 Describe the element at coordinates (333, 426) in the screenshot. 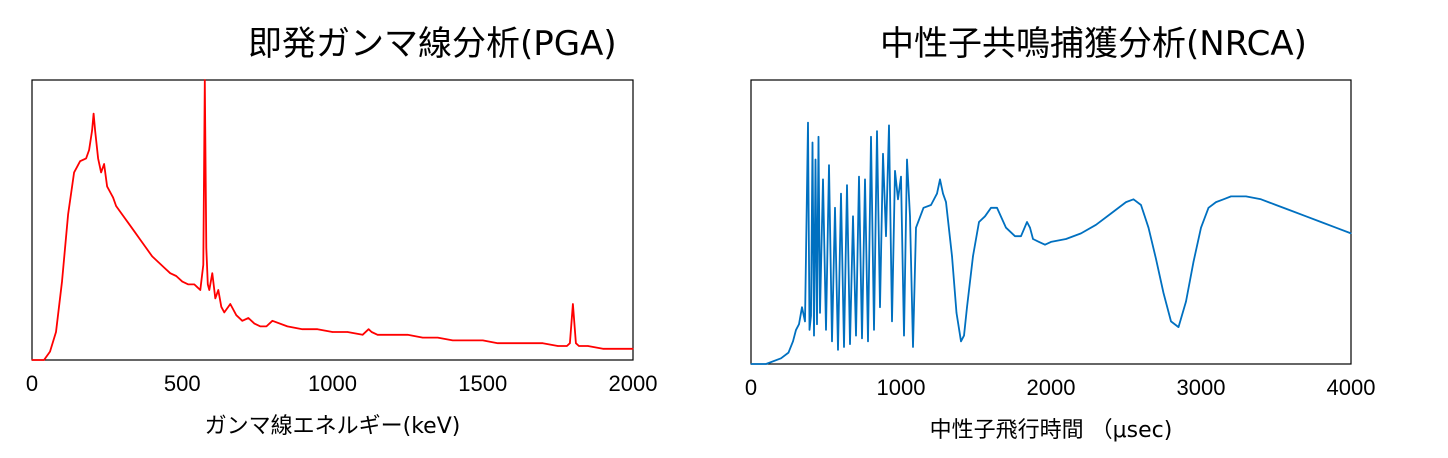

I see `x-axis-label: ガンマ線エネルギー(keV)` at that location.